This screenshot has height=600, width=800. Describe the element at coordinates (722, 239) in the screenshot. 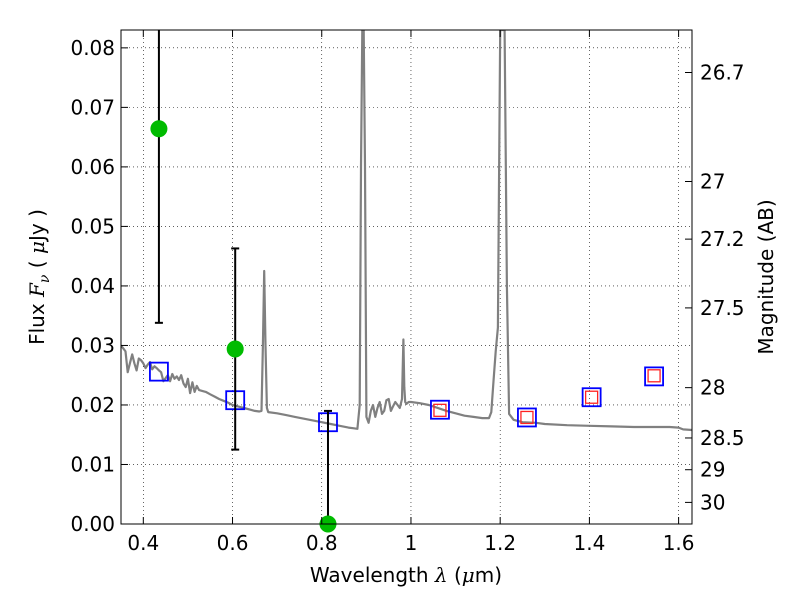

I see `y2-tick-label: 27.2` at that location.